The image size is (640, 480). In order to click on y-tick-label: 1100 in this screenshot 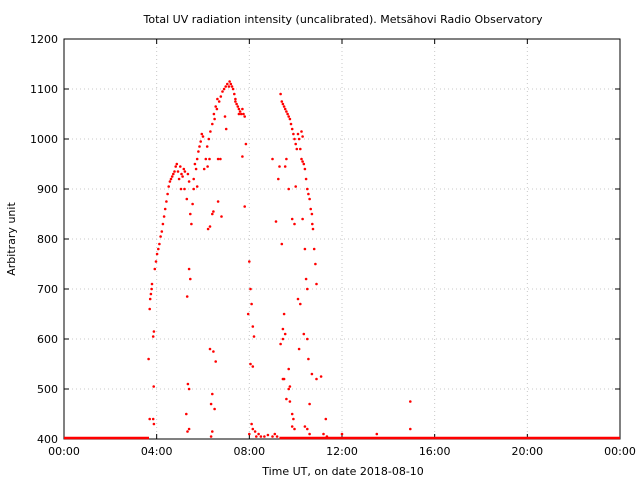, I will do `click(44, 89)`.